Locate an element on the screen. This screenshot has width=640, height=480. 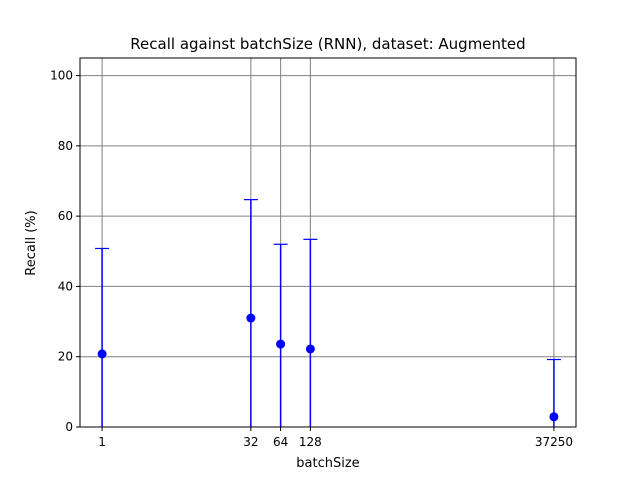
y-tick-label: 100 is located at coordinates (61, 76).